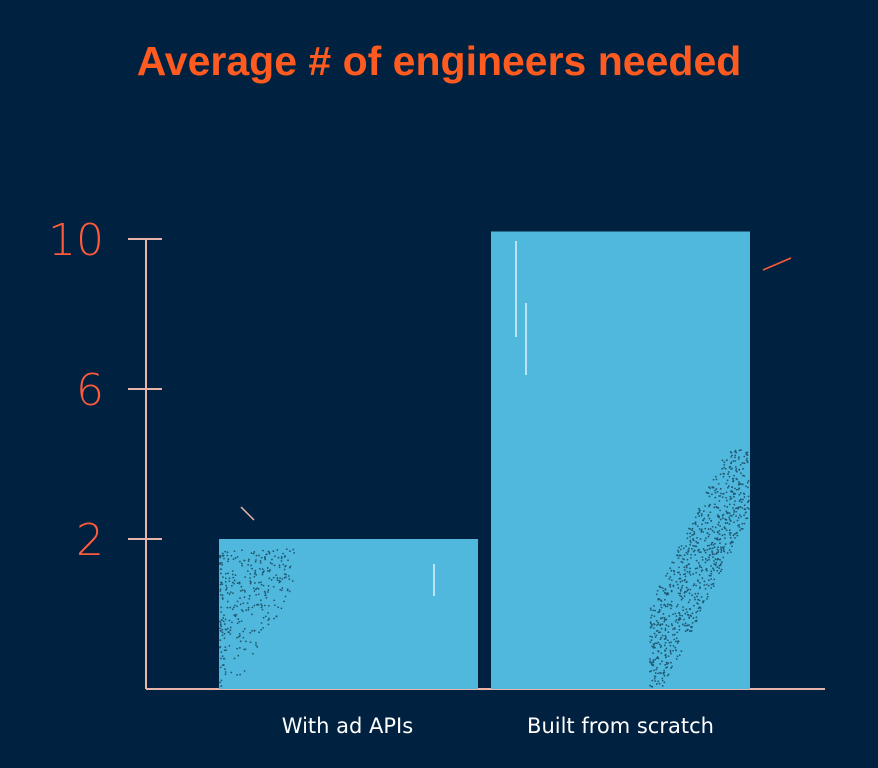  Describe the element at coordinates (348, 614) in the screenshot. I see `bar` at that location.